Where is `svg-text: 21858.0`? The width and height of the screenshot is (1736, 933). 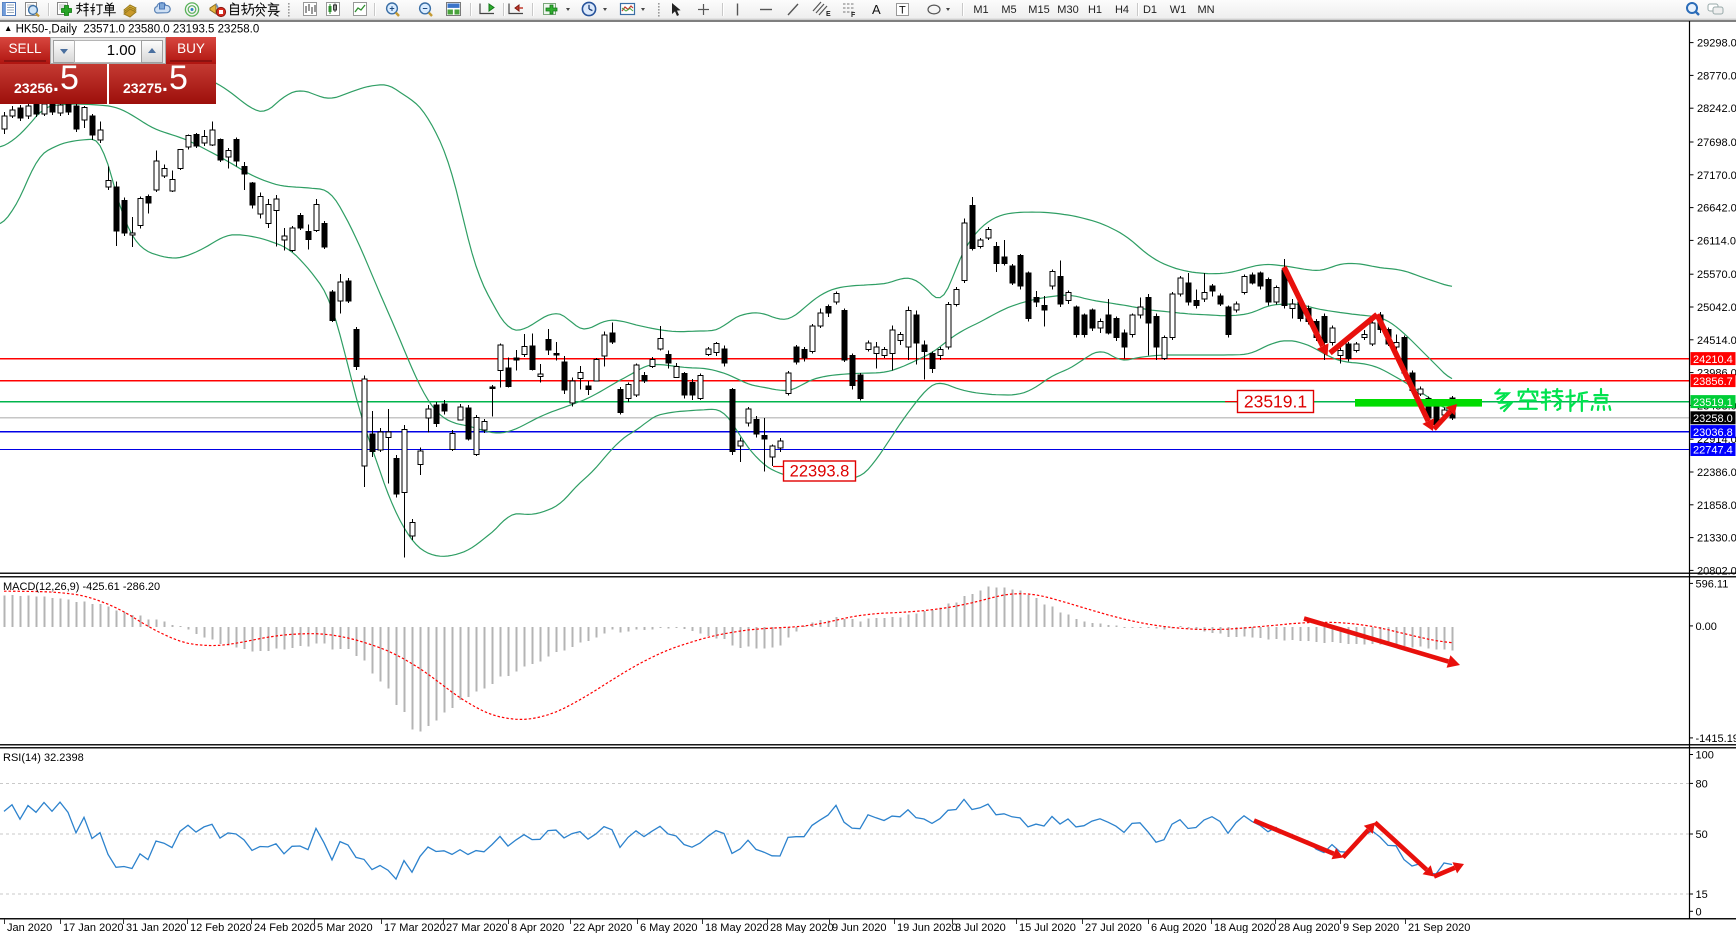 svg-text: 21858.0 is located at coordinates (1716, 506).